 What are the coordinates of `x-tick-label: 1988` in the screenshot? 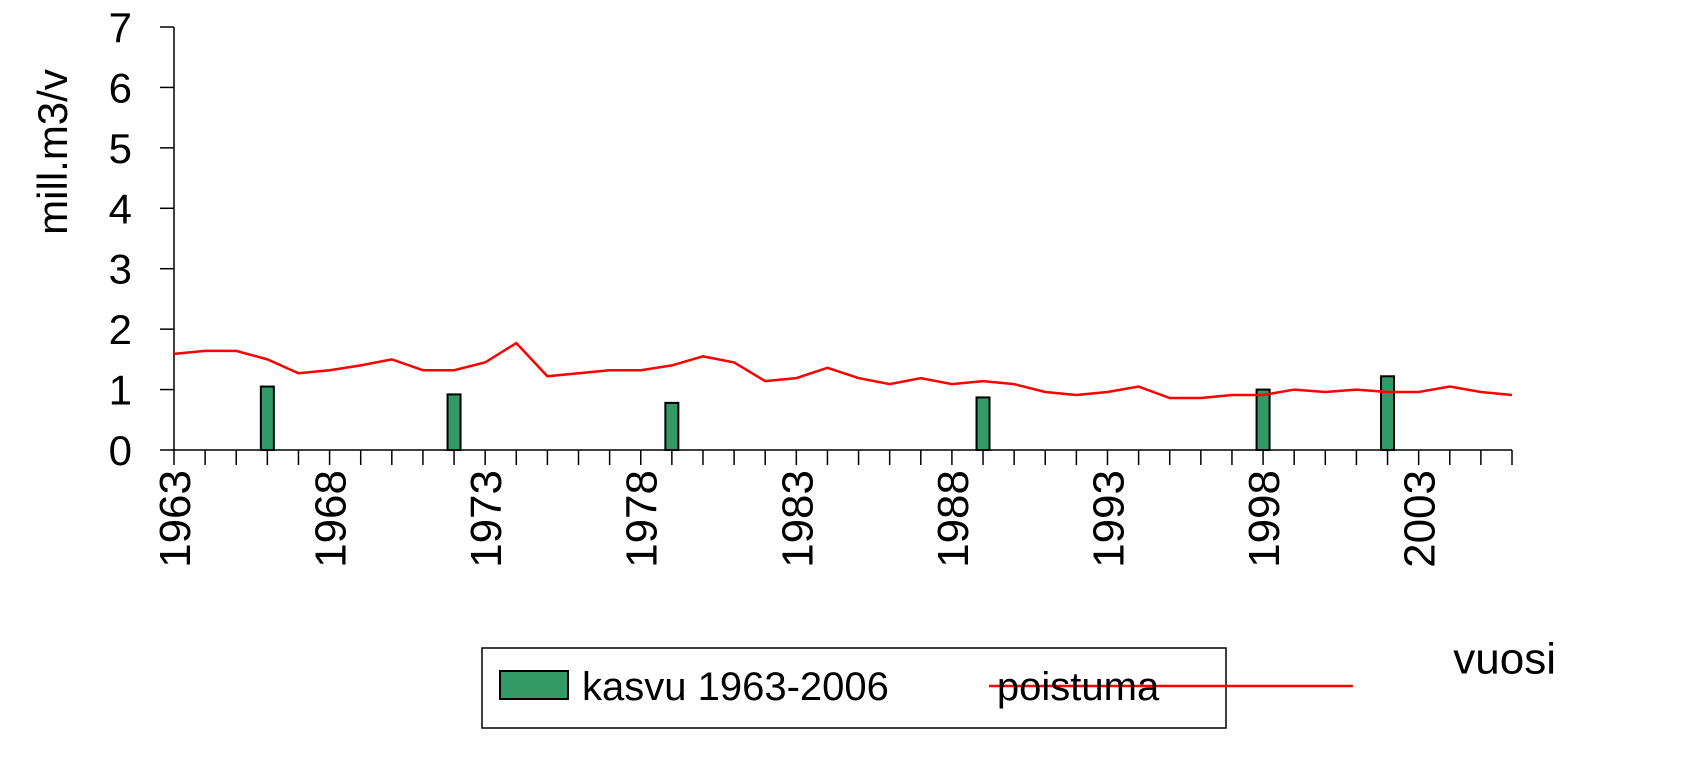 It's located at (953, 519).